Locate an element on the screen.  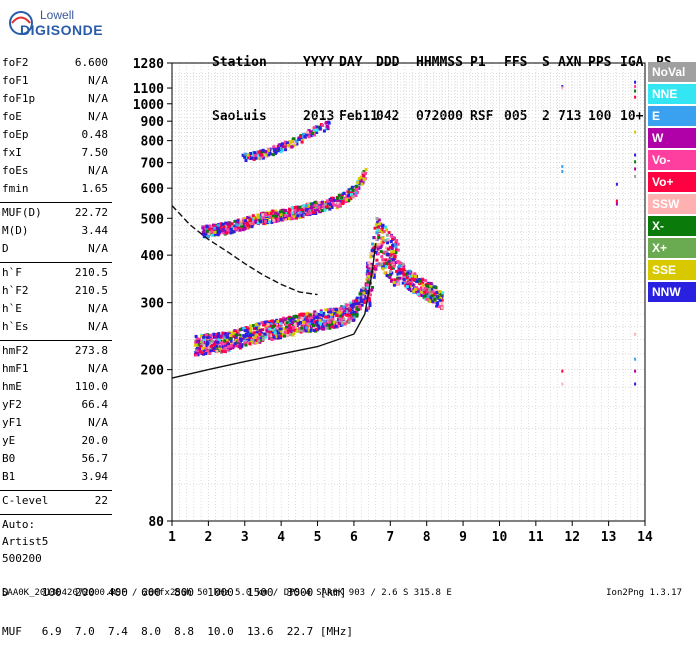
param-value: 20.0 is located at coordinates (95, 440).